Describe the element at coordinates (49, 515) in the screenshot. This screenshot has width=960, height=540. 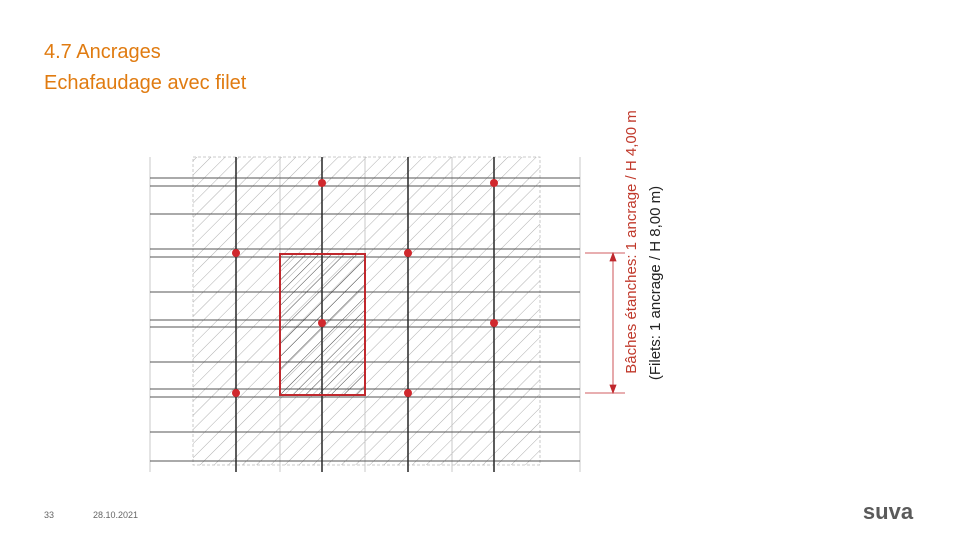
I see `page-number: 33` at that location.